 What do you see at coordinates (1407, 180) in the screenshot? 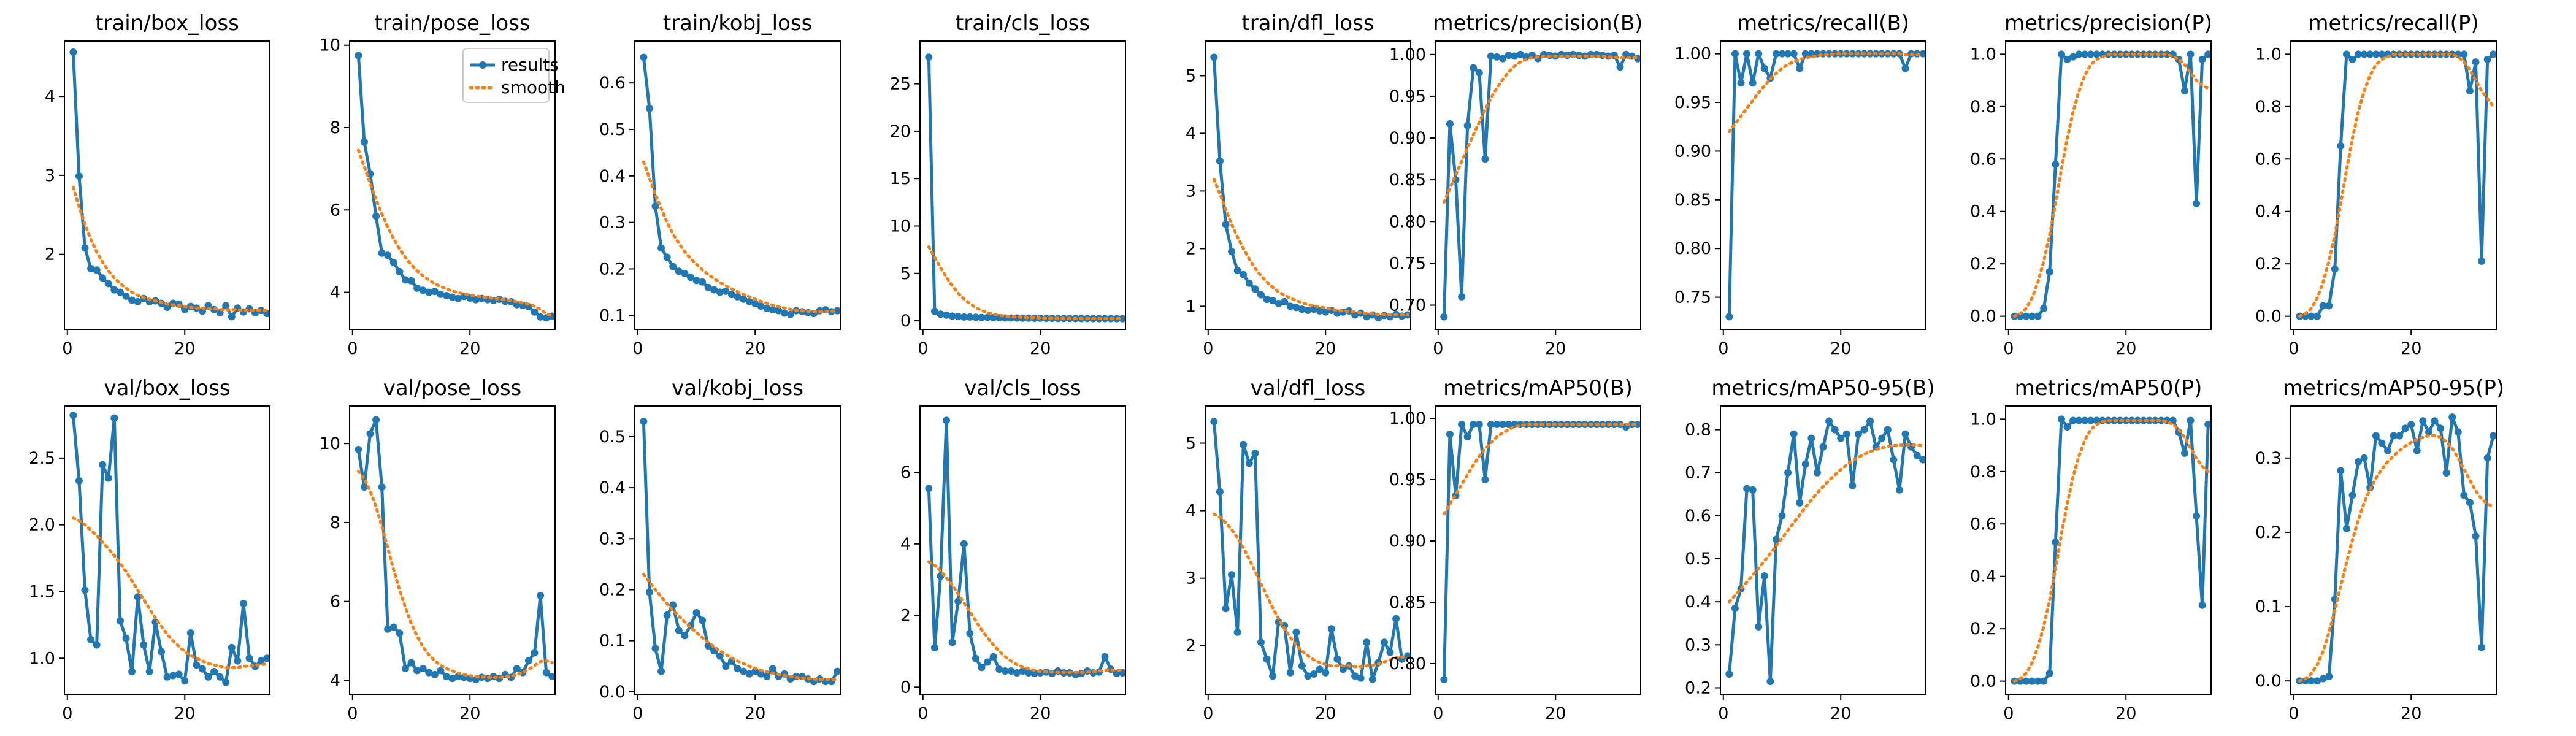
I see `y-tick-label: 0.85` at bounding box center [1407, 180].